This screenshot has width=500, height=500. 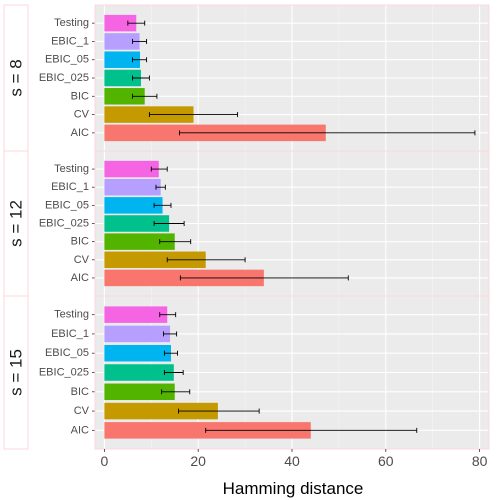 I want to click on facet-strip-label: s = 8, so click(x=16, y=77).